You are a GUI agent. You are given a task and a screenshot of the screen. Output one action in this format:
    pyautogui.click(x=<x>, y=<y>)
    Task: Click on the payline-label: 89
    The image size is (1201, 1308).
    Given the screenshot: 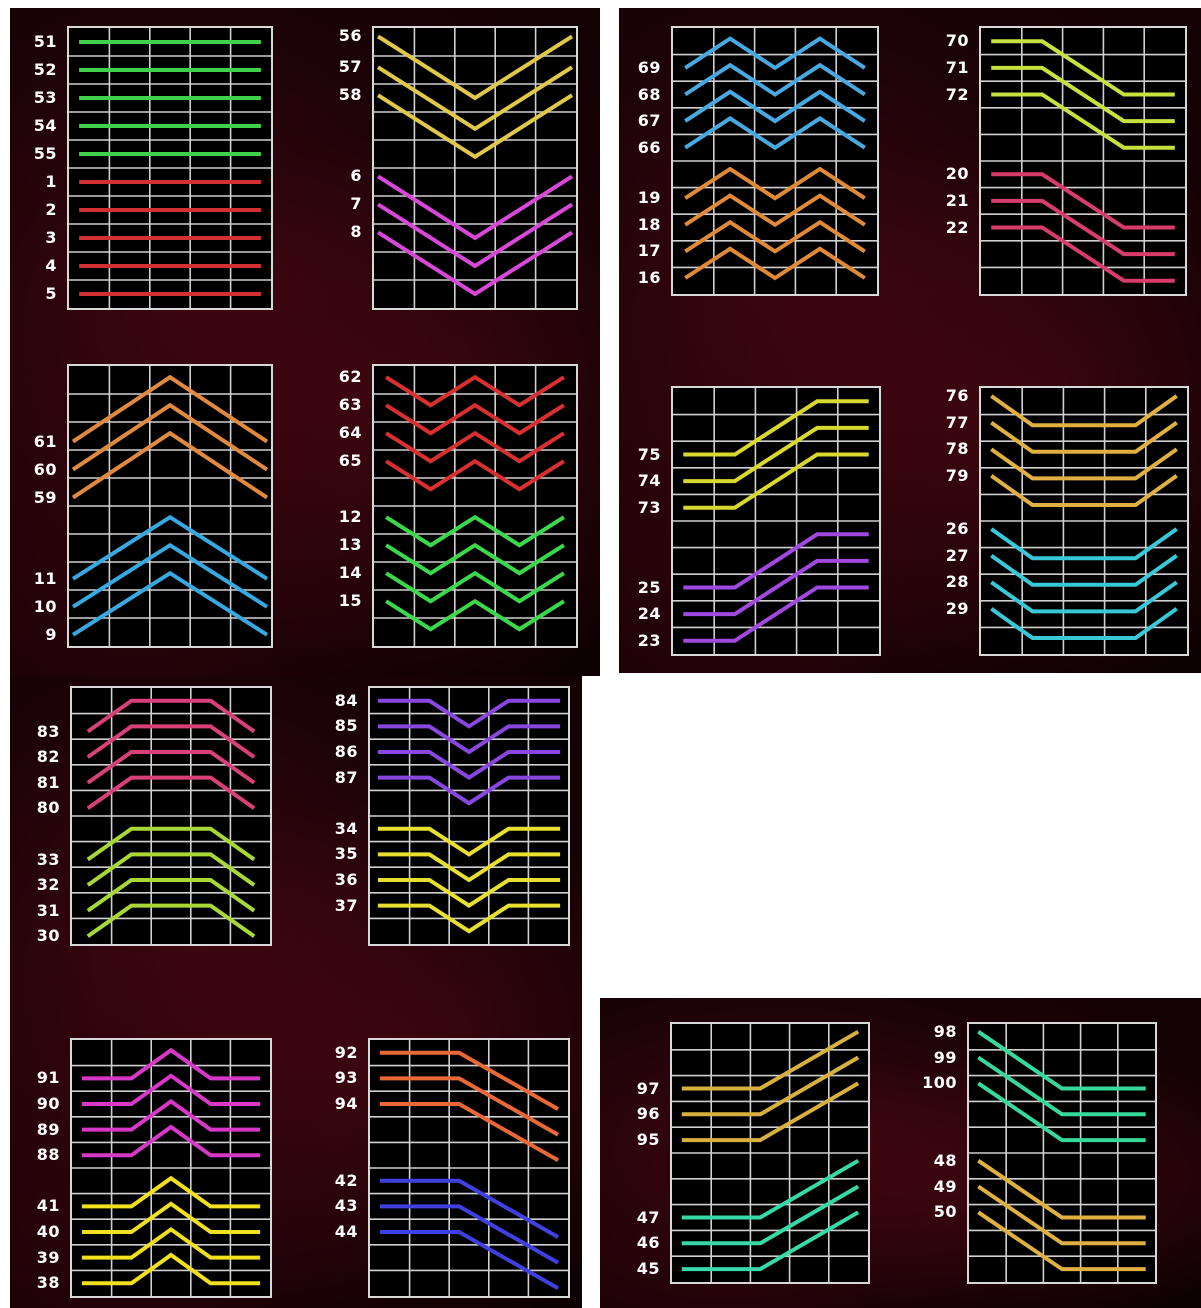 What is the action you would take?
    pyautogui.click(x=48, y=1129)
    